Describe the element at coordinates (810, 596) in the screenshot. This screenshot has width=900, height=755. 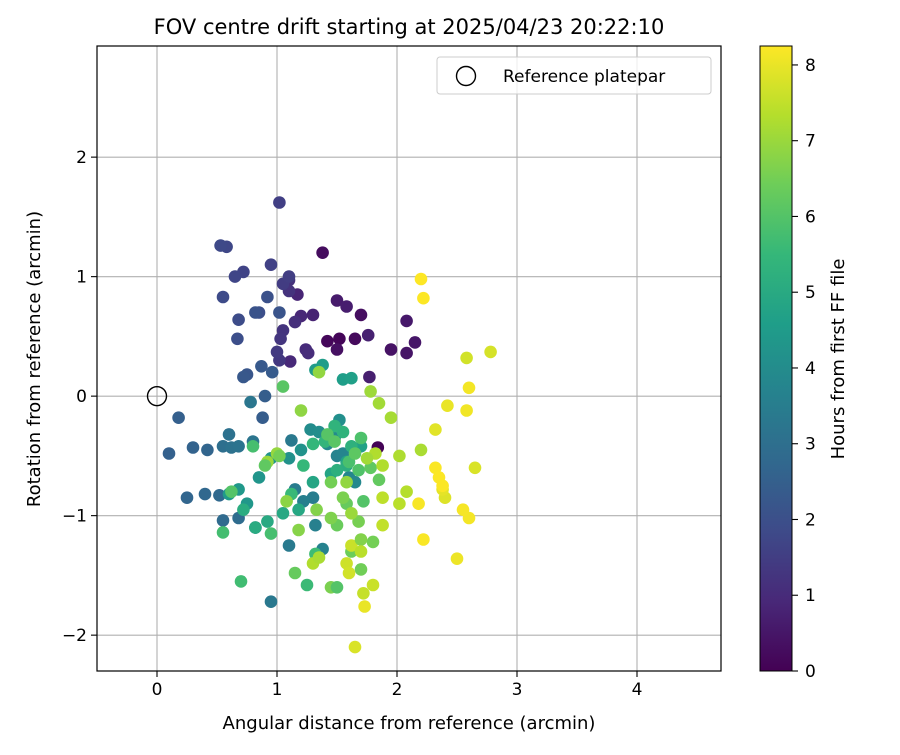
I see `colorbar-tick-label: 1` at that location.